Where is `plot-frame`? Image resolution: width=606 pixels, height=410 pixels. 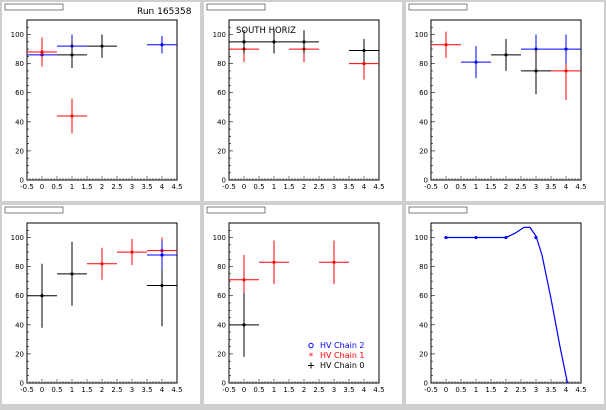
plot-frame is located at coordinates (102, 303).